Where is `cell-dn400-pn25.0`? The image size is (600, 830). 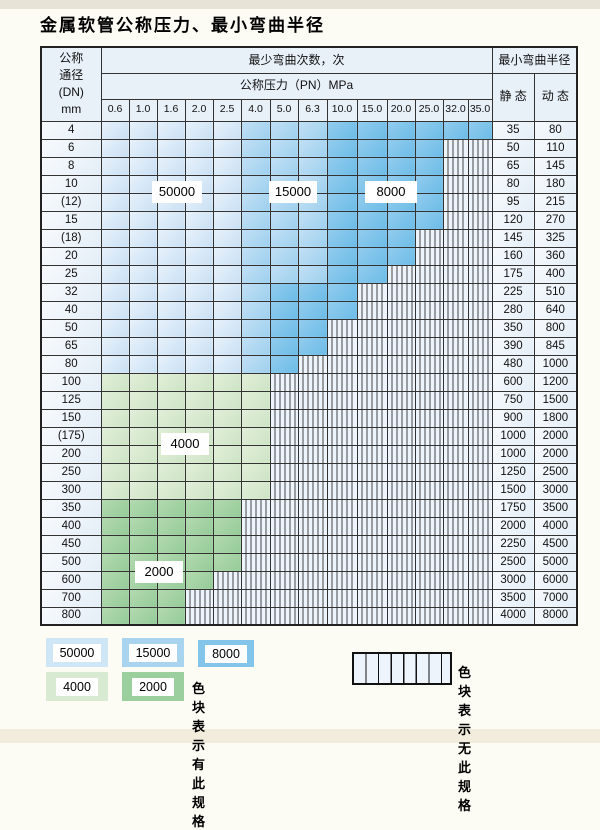 cell-dn400-pn25.0 is located at coordinates (429, 526).